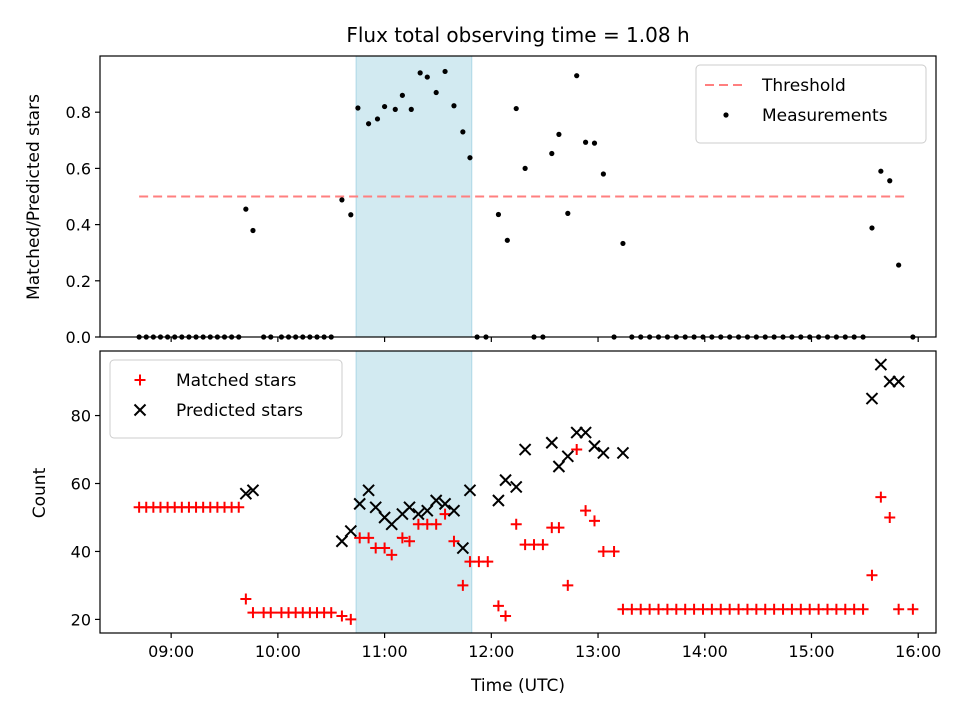  Describe the element at coordinates (803, 86) in the screenshot. I see `legend-label: Threshold` at that location.